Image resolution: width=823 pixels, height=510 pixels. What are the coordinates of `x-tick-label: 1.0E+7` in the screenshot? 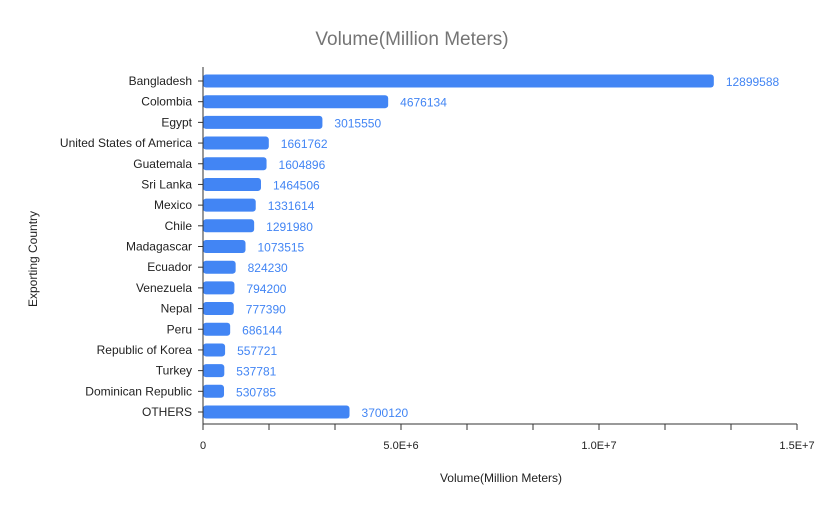 It's located at (598, 446).